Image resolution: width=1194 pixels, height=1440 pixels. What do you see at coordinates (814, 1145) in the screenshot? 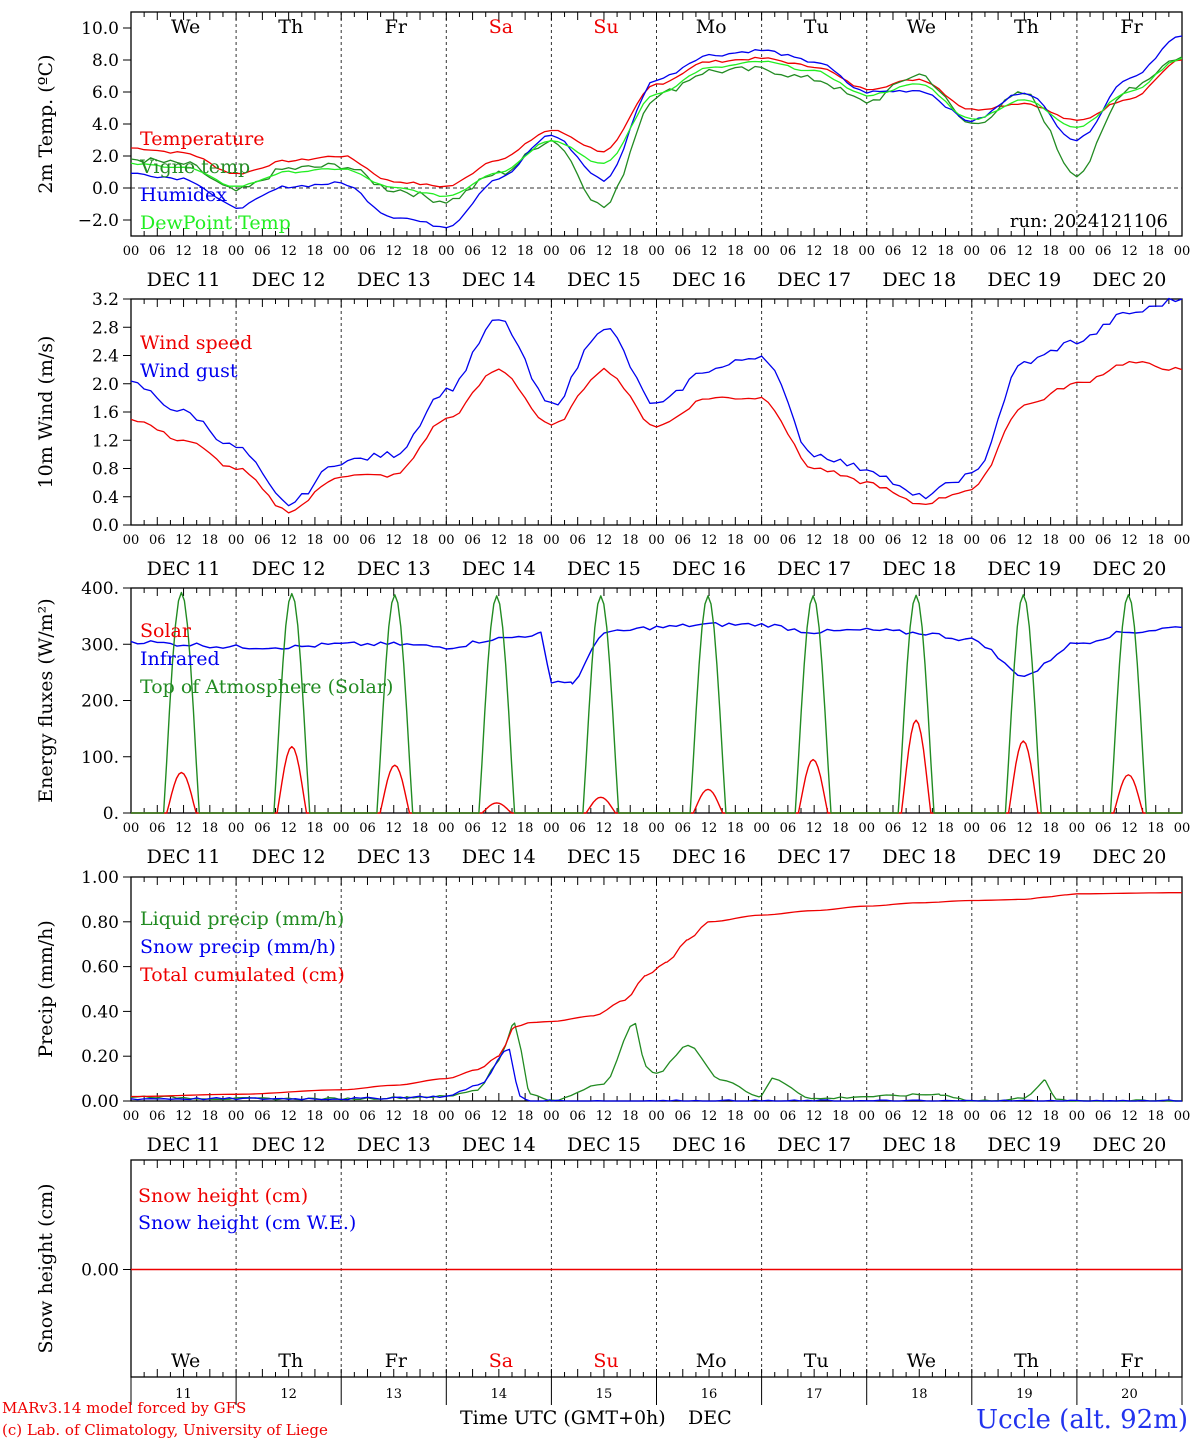
I see `precip-date-label: DEC 17` at bounding box center [814, 1145].